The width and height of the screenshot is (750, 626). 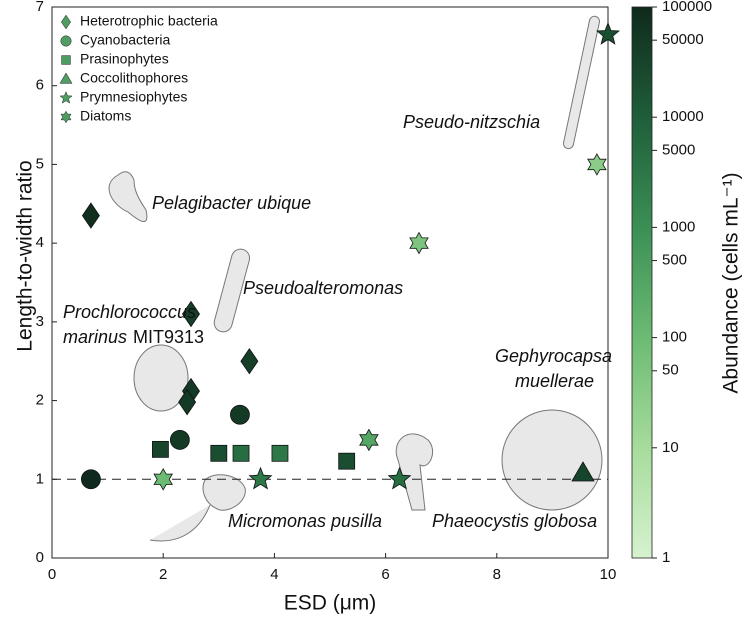 What do you see at coordinates (133, 97) in the screenshot?
I see `legend-label: Prymnesiophytes` at bounding box center [133, 97].